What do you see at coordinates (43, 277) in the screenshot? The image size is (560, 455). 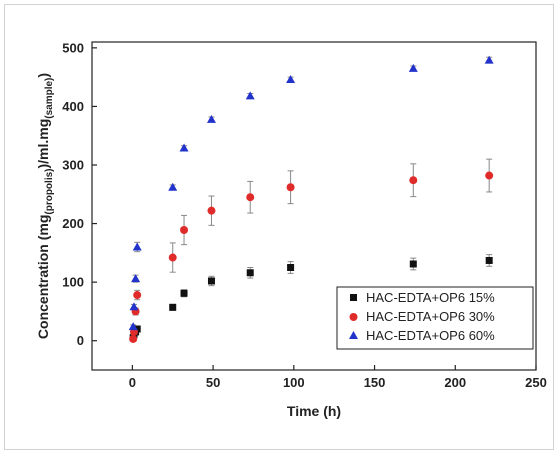 I see `y-axis-title-prefix: Concentration (mg` at bounding box center [43, 277].